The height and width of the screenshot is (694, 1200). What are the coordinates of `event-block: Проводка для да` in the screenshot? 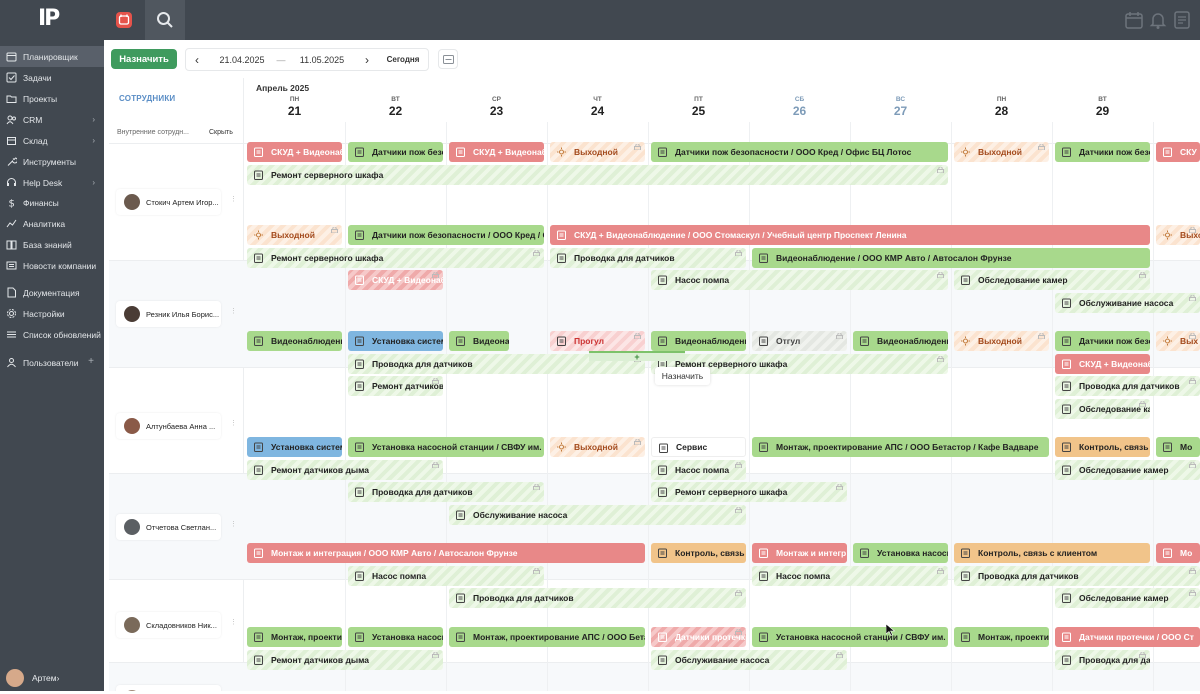 It's located at (1102, 660).